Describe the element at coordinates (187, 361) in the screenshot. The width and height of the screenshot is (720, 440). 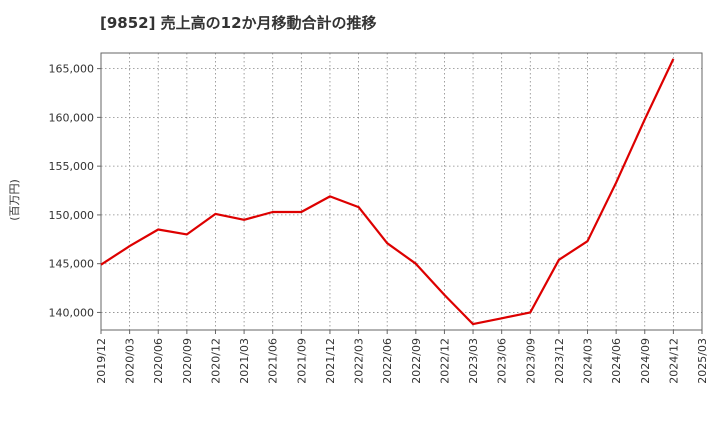
I see `x-tick-label: 2020/09` at that location.